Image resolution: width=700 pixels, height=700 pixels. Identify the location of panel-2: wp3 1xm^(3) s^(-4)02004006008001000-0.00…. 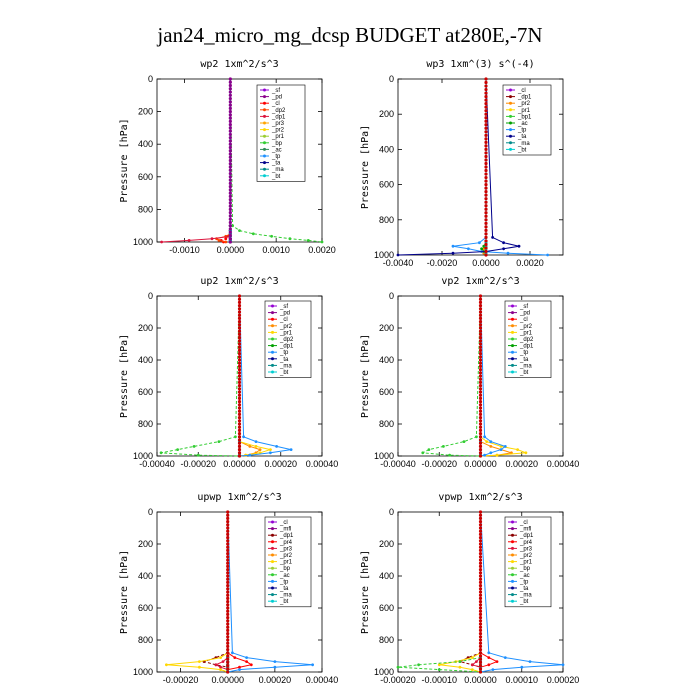
(462, 163).